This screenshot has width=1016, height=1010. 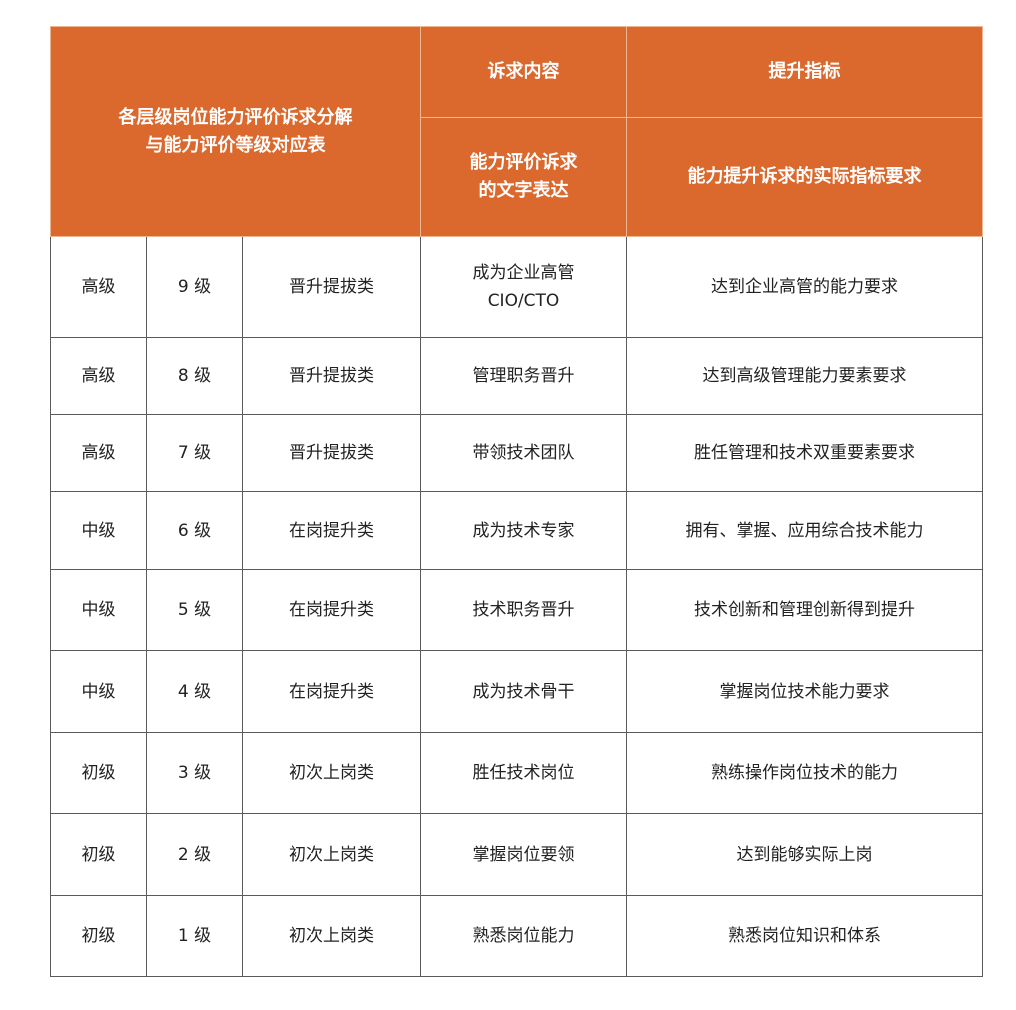 I want to click on table-row: 初级 2 级 初次上岗类 掌握岗位要领 达到能够实际上岗, so click(x=517, y=854).